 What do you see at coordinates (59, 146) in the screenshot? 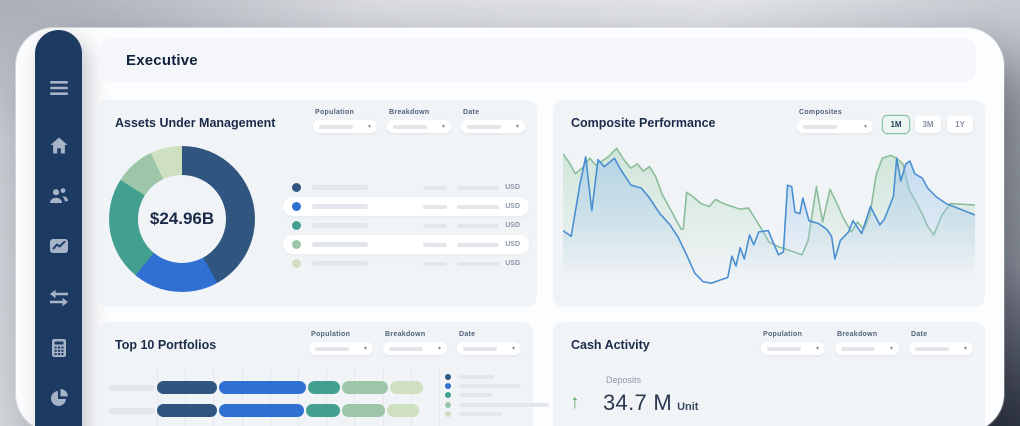
I see `home-icon` at bounding box center [59, 146].